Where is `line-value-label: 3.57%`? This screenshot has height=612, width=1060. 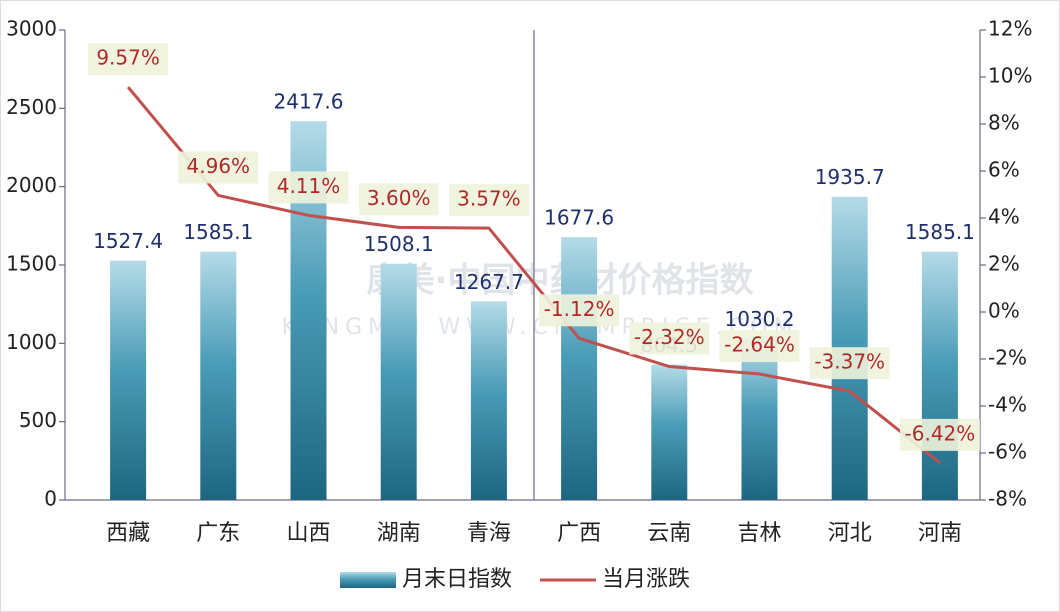
line-value-label: 3.57% is located at coordinates (489, 199).